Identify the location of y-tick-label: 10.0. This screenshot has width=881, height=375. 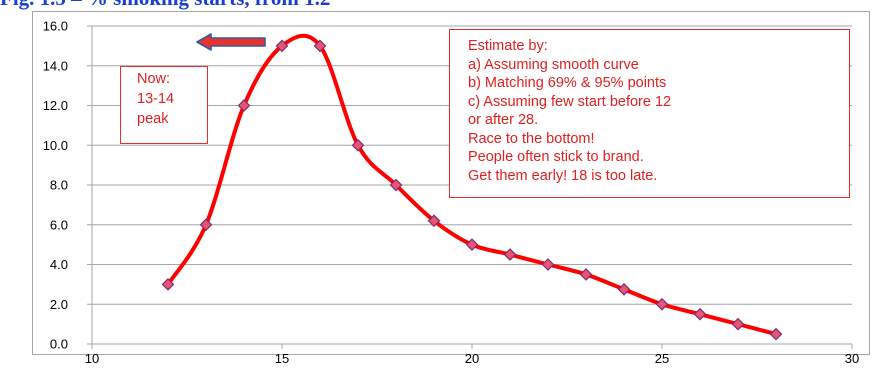
(55, 145).